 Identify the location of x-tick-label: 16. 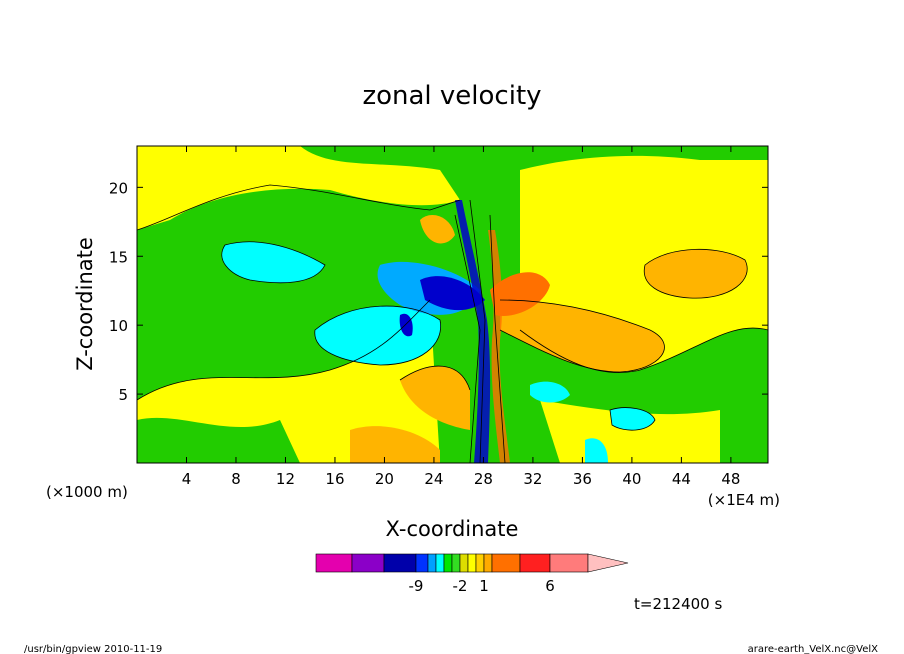
(334, 479).